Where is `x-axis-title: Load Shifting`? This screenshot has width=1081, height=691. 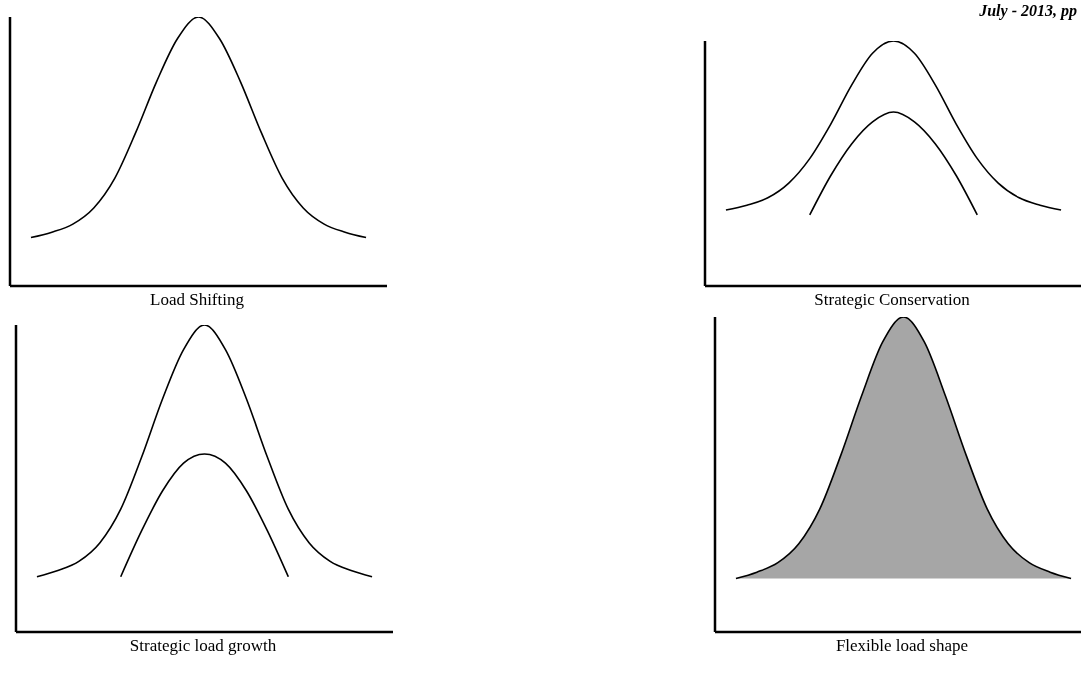 x-axis-title: Load Shifting is located at coordinates (197, 300).